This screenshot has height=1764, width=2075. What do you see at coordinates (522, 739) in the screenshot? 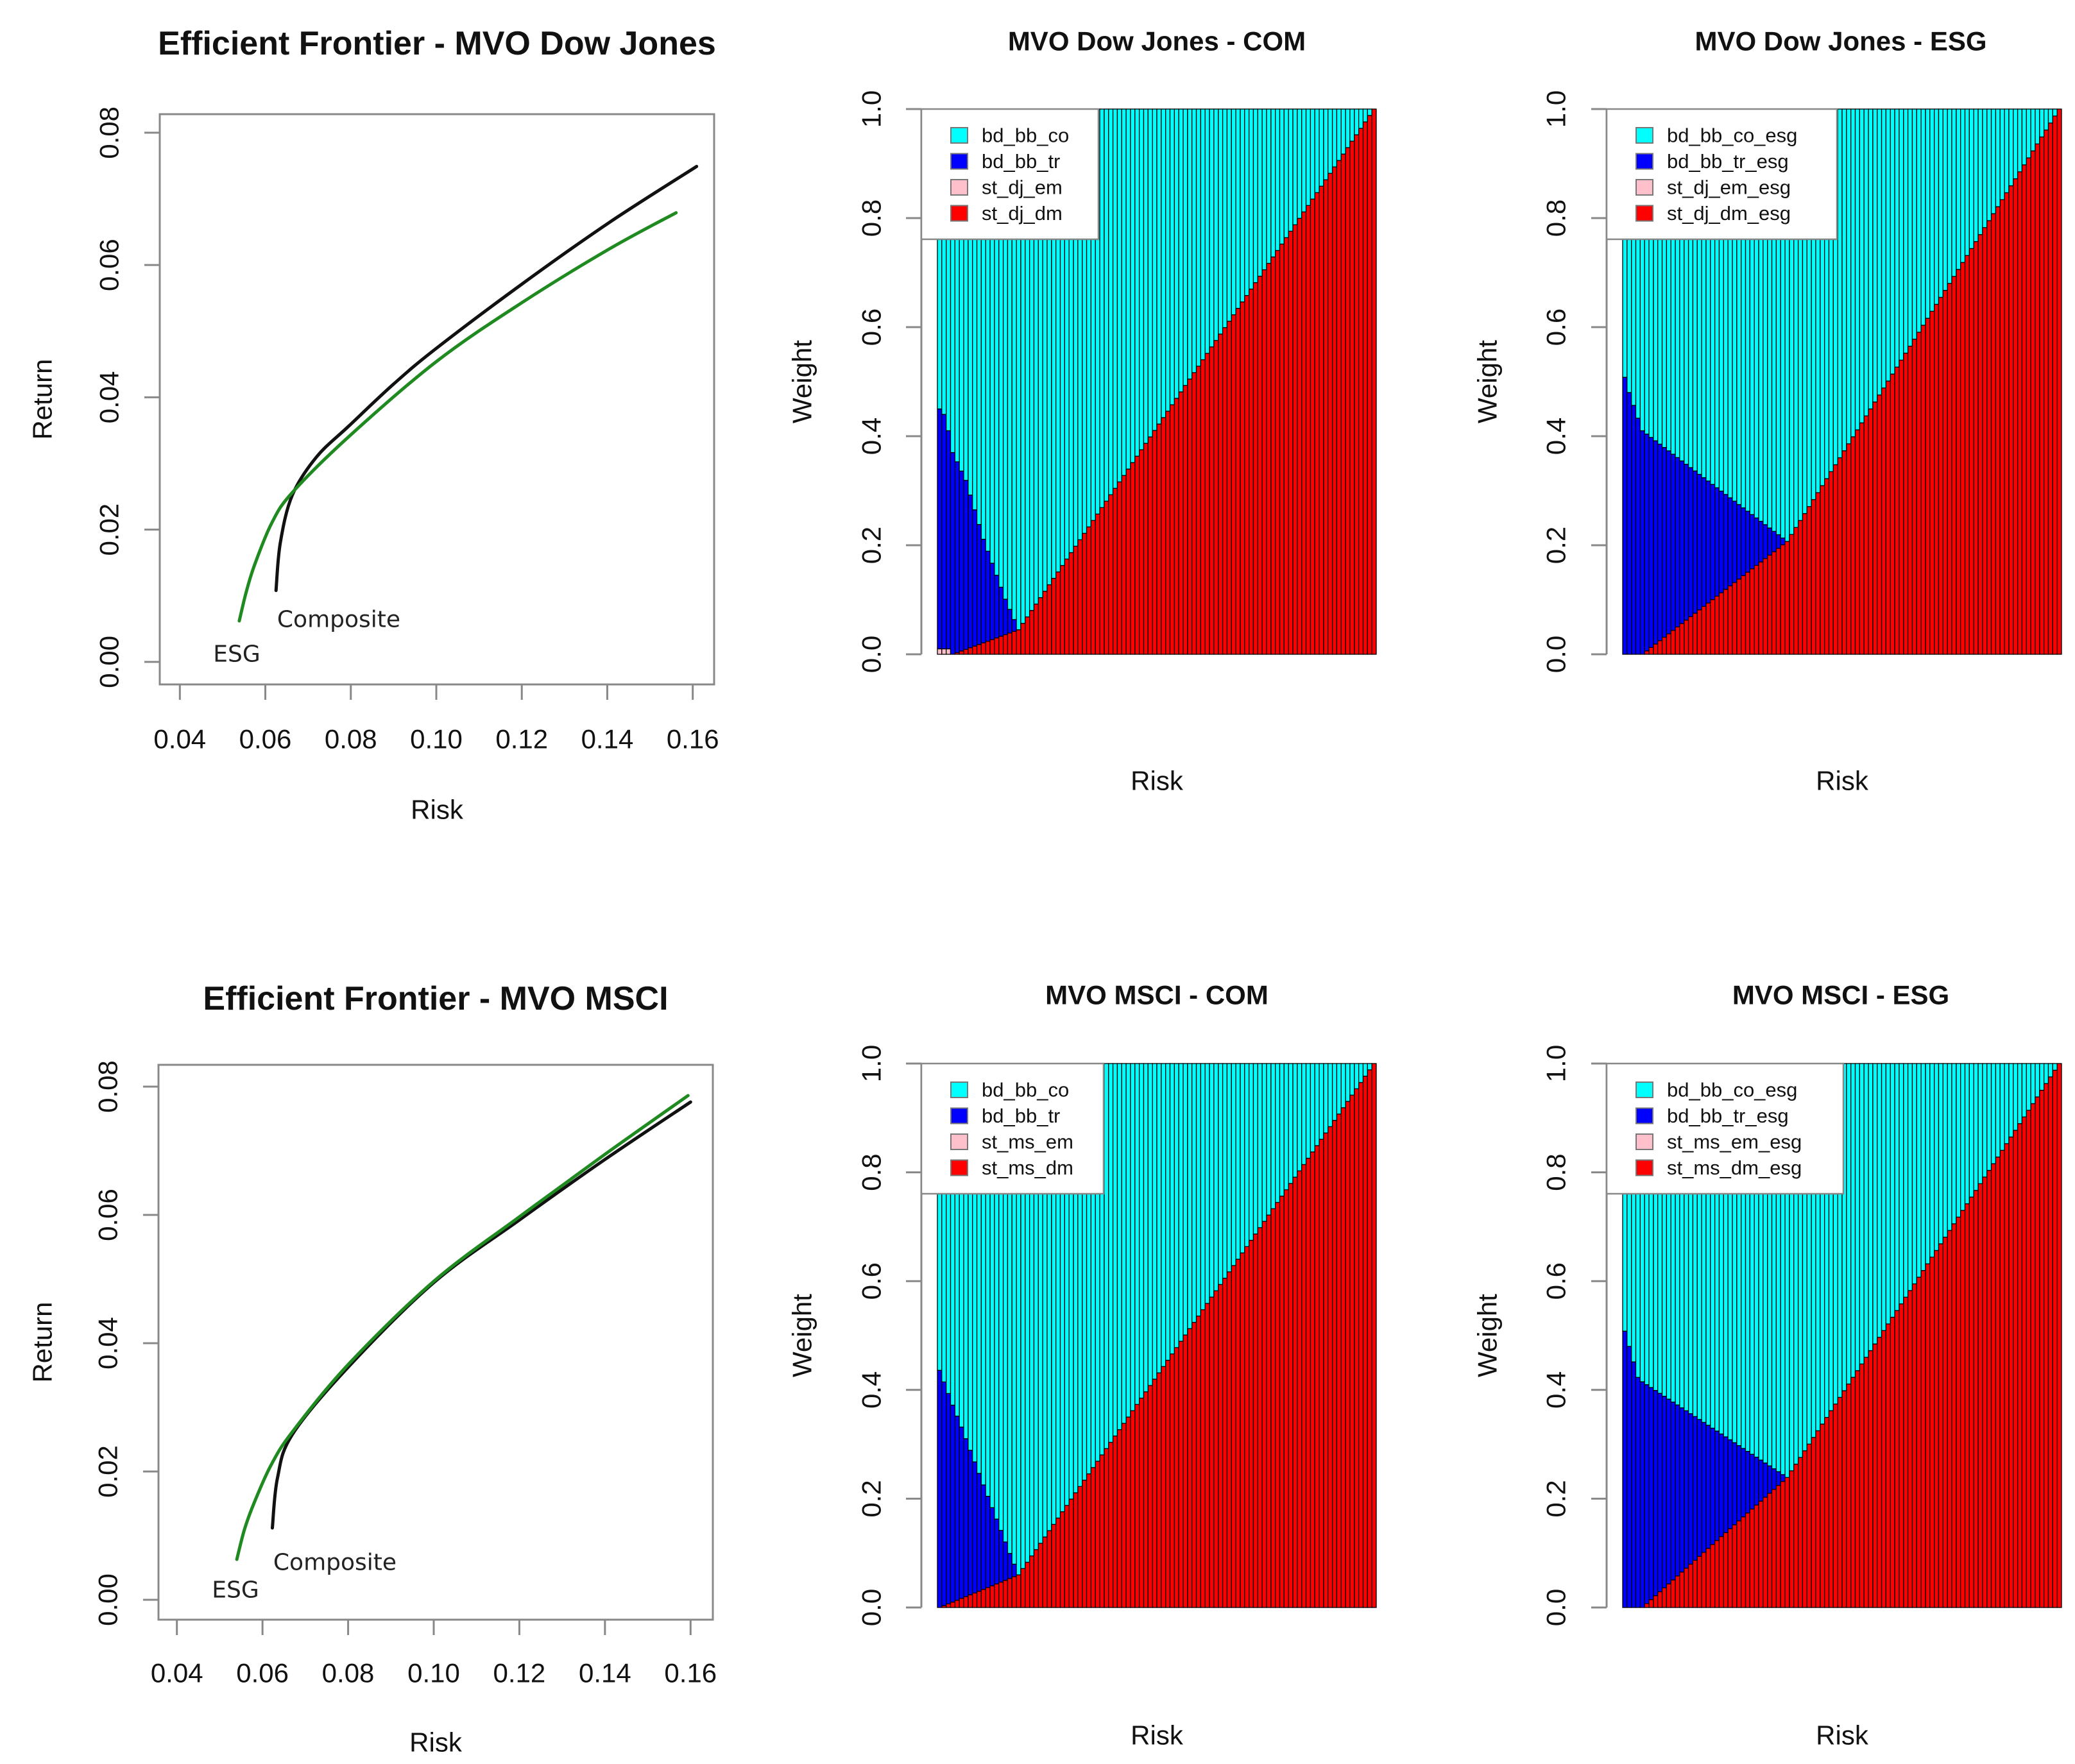
I see `x-tick-label: 0.12` at bounding box center [522, 739].